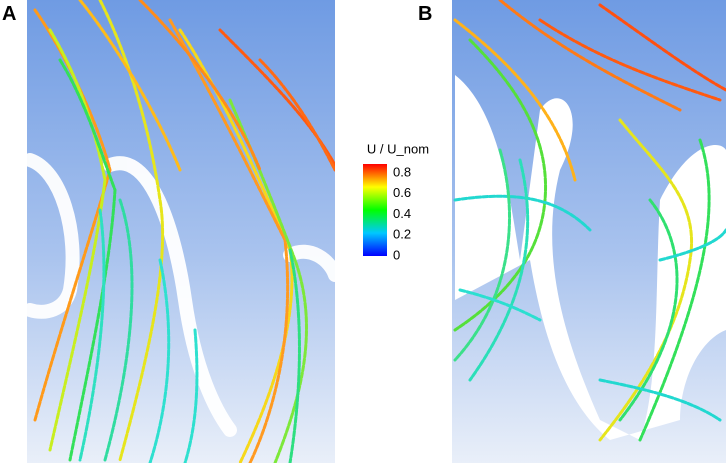 This screenshot has width=726, height=466. What do you see at coordinates (9, 14) in the screenshot?
I see `panel-label: A` at bounding box center [9, 14].